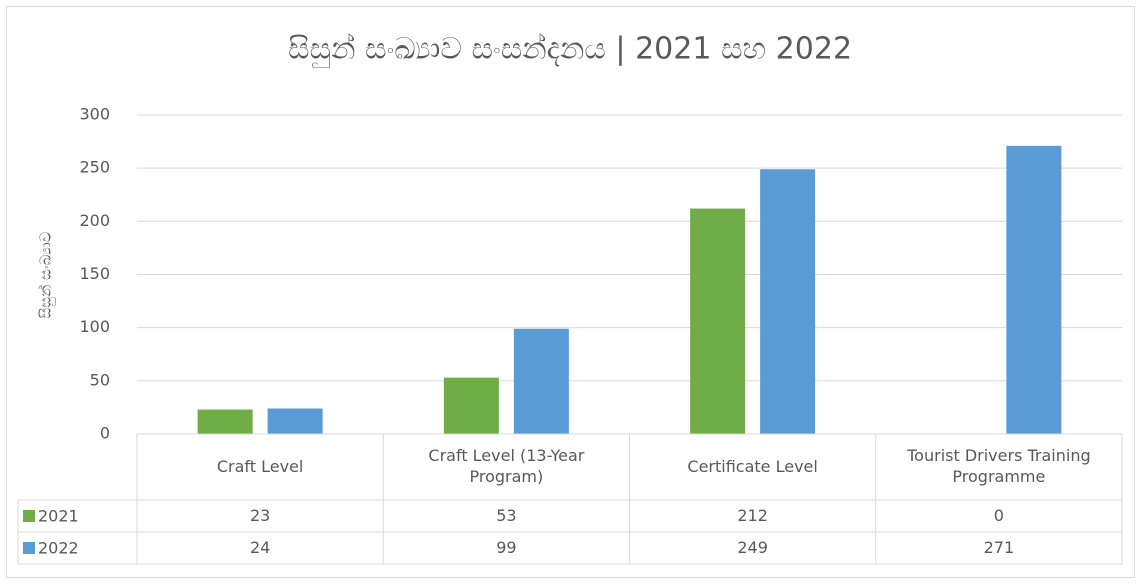  What do you see at coordinates (105, 433) in the screenshot?
I see `y-tick-label: 0` at bounding box center [105, 433].